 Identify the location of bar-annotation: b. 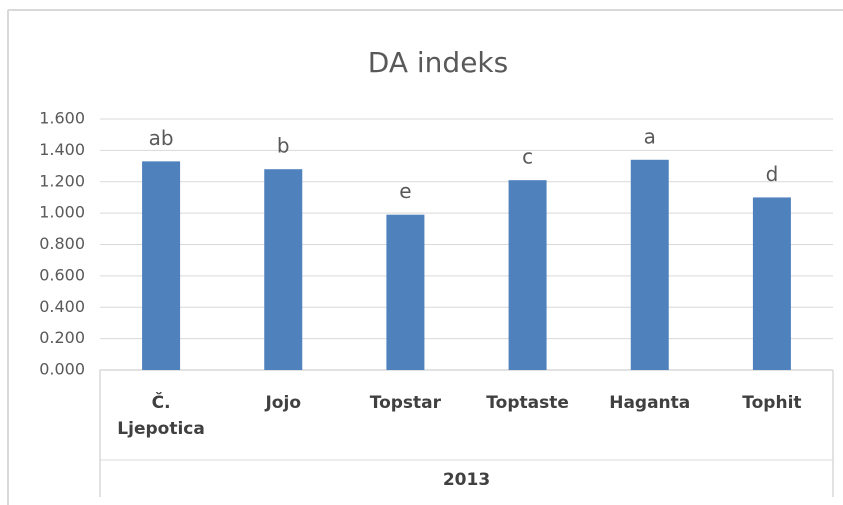
(283, 146).